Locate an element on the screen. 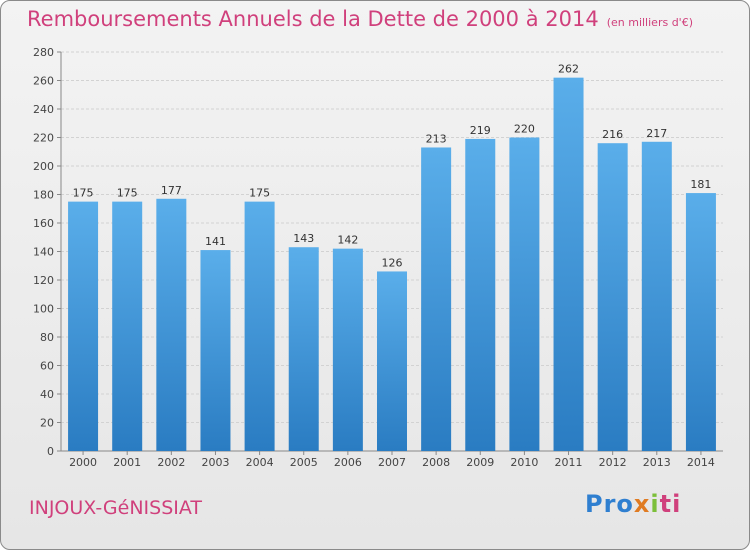 The height and width of the screenshot is (550, 750). y-tick-label: 140 is located at coordinates (43, 252).